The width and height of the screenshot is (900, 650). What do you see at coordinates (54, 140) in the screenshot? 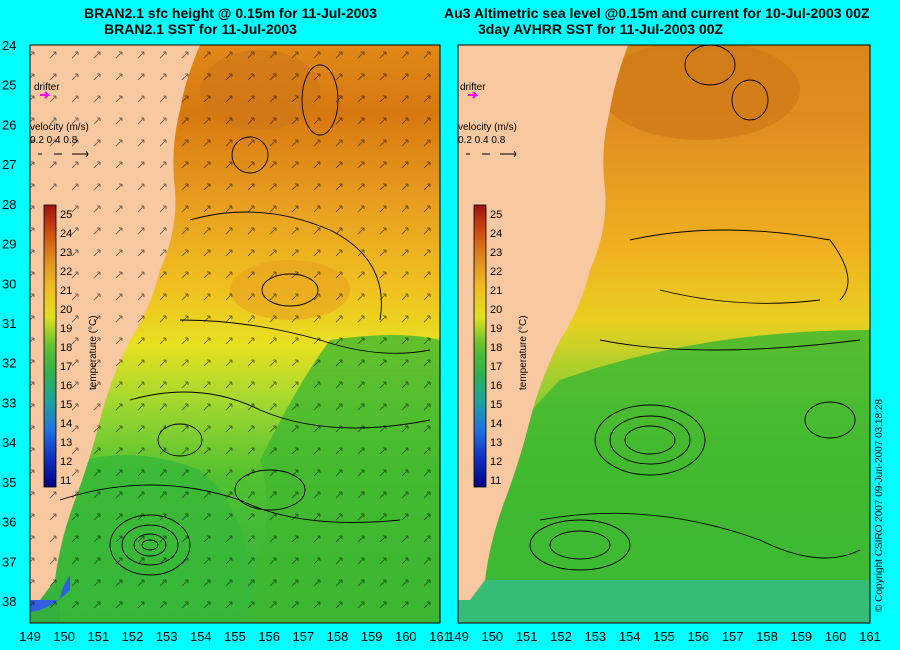
I see `velocity-values-left: 0.2 0.4 0.8` at bounding box center [54, 140].